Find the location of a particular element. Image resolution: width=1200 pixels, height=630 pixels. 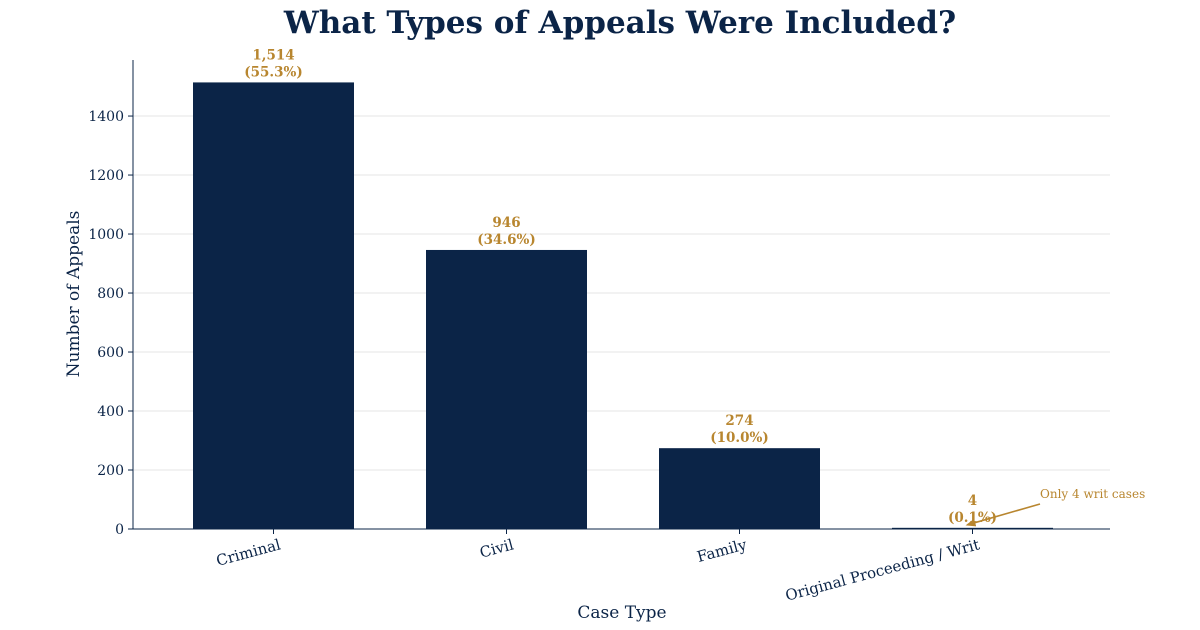

value-label: 274 is located at coordinates (739, 421).